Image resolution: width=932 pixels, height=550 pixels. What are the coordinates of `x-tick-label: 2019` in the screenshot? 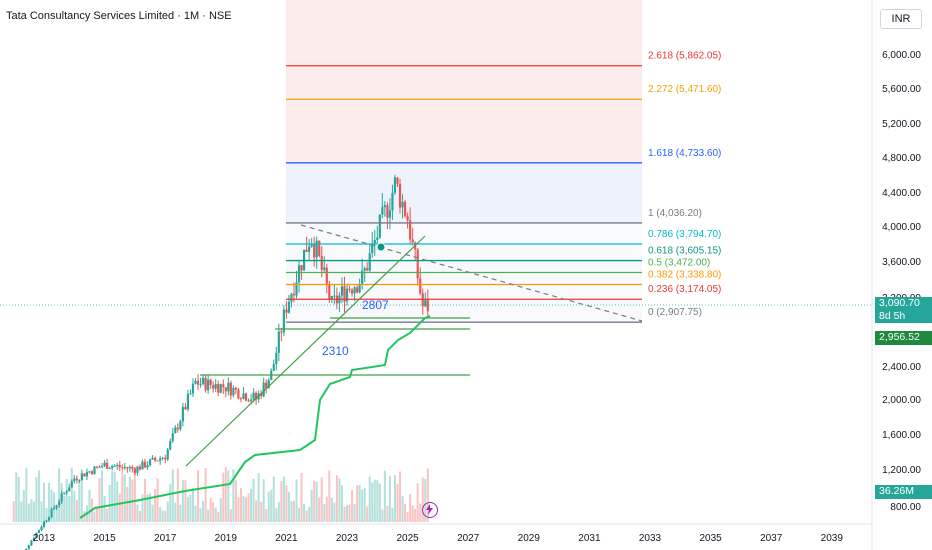 It's located at (226, 538).